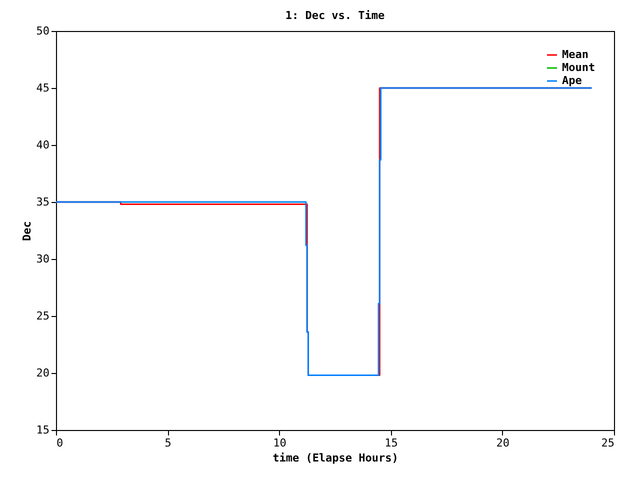 The image size is (640, 480). I want to click on legend-label: Mount, so click(579, 67).